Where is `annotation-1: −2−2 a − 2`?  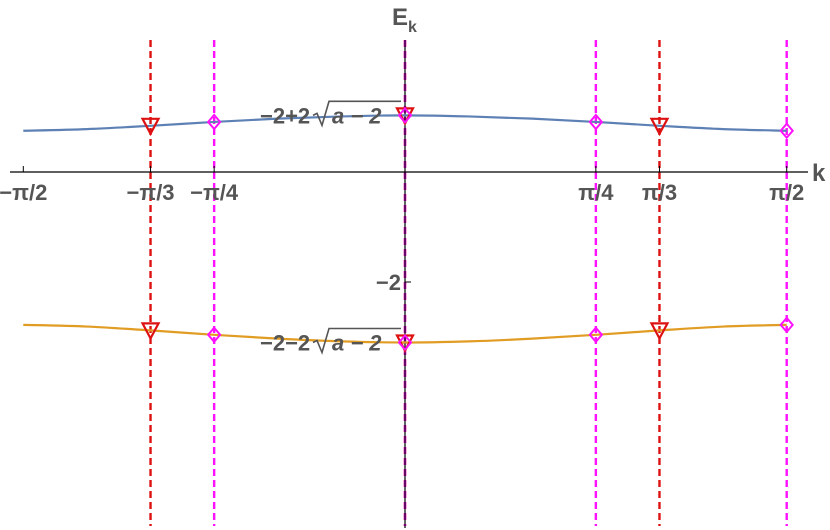
annotation-1: −2−2 a − 2 is located at coordinates (330, 341).